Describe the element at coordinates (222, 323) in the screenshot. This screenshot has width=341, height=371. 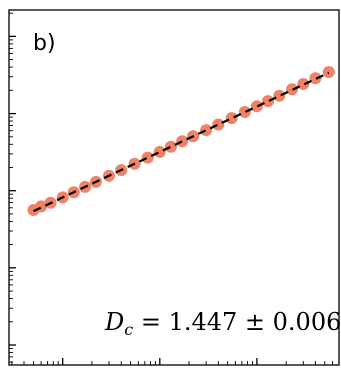
I see `fractal-dimension-annotation: Dc = 1.447 ± 0.006` at that location.